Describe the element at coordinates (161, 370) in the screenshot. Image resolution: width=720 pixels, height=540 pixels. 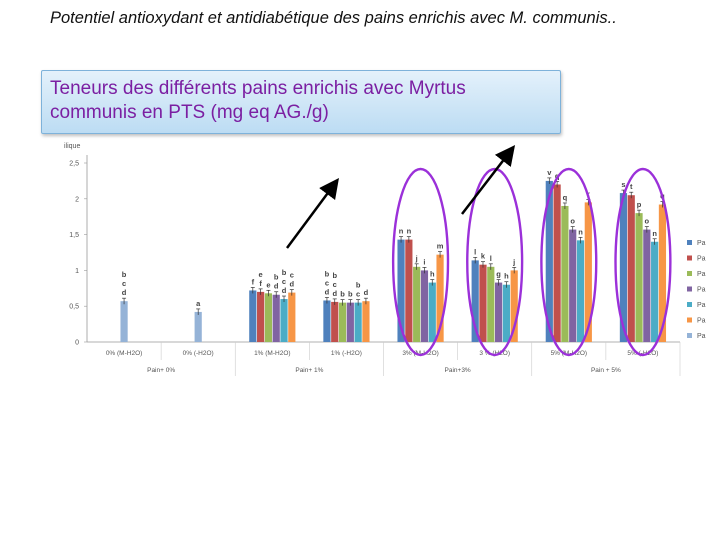
I see `x-group-label: Pain+ 0%` at that location.